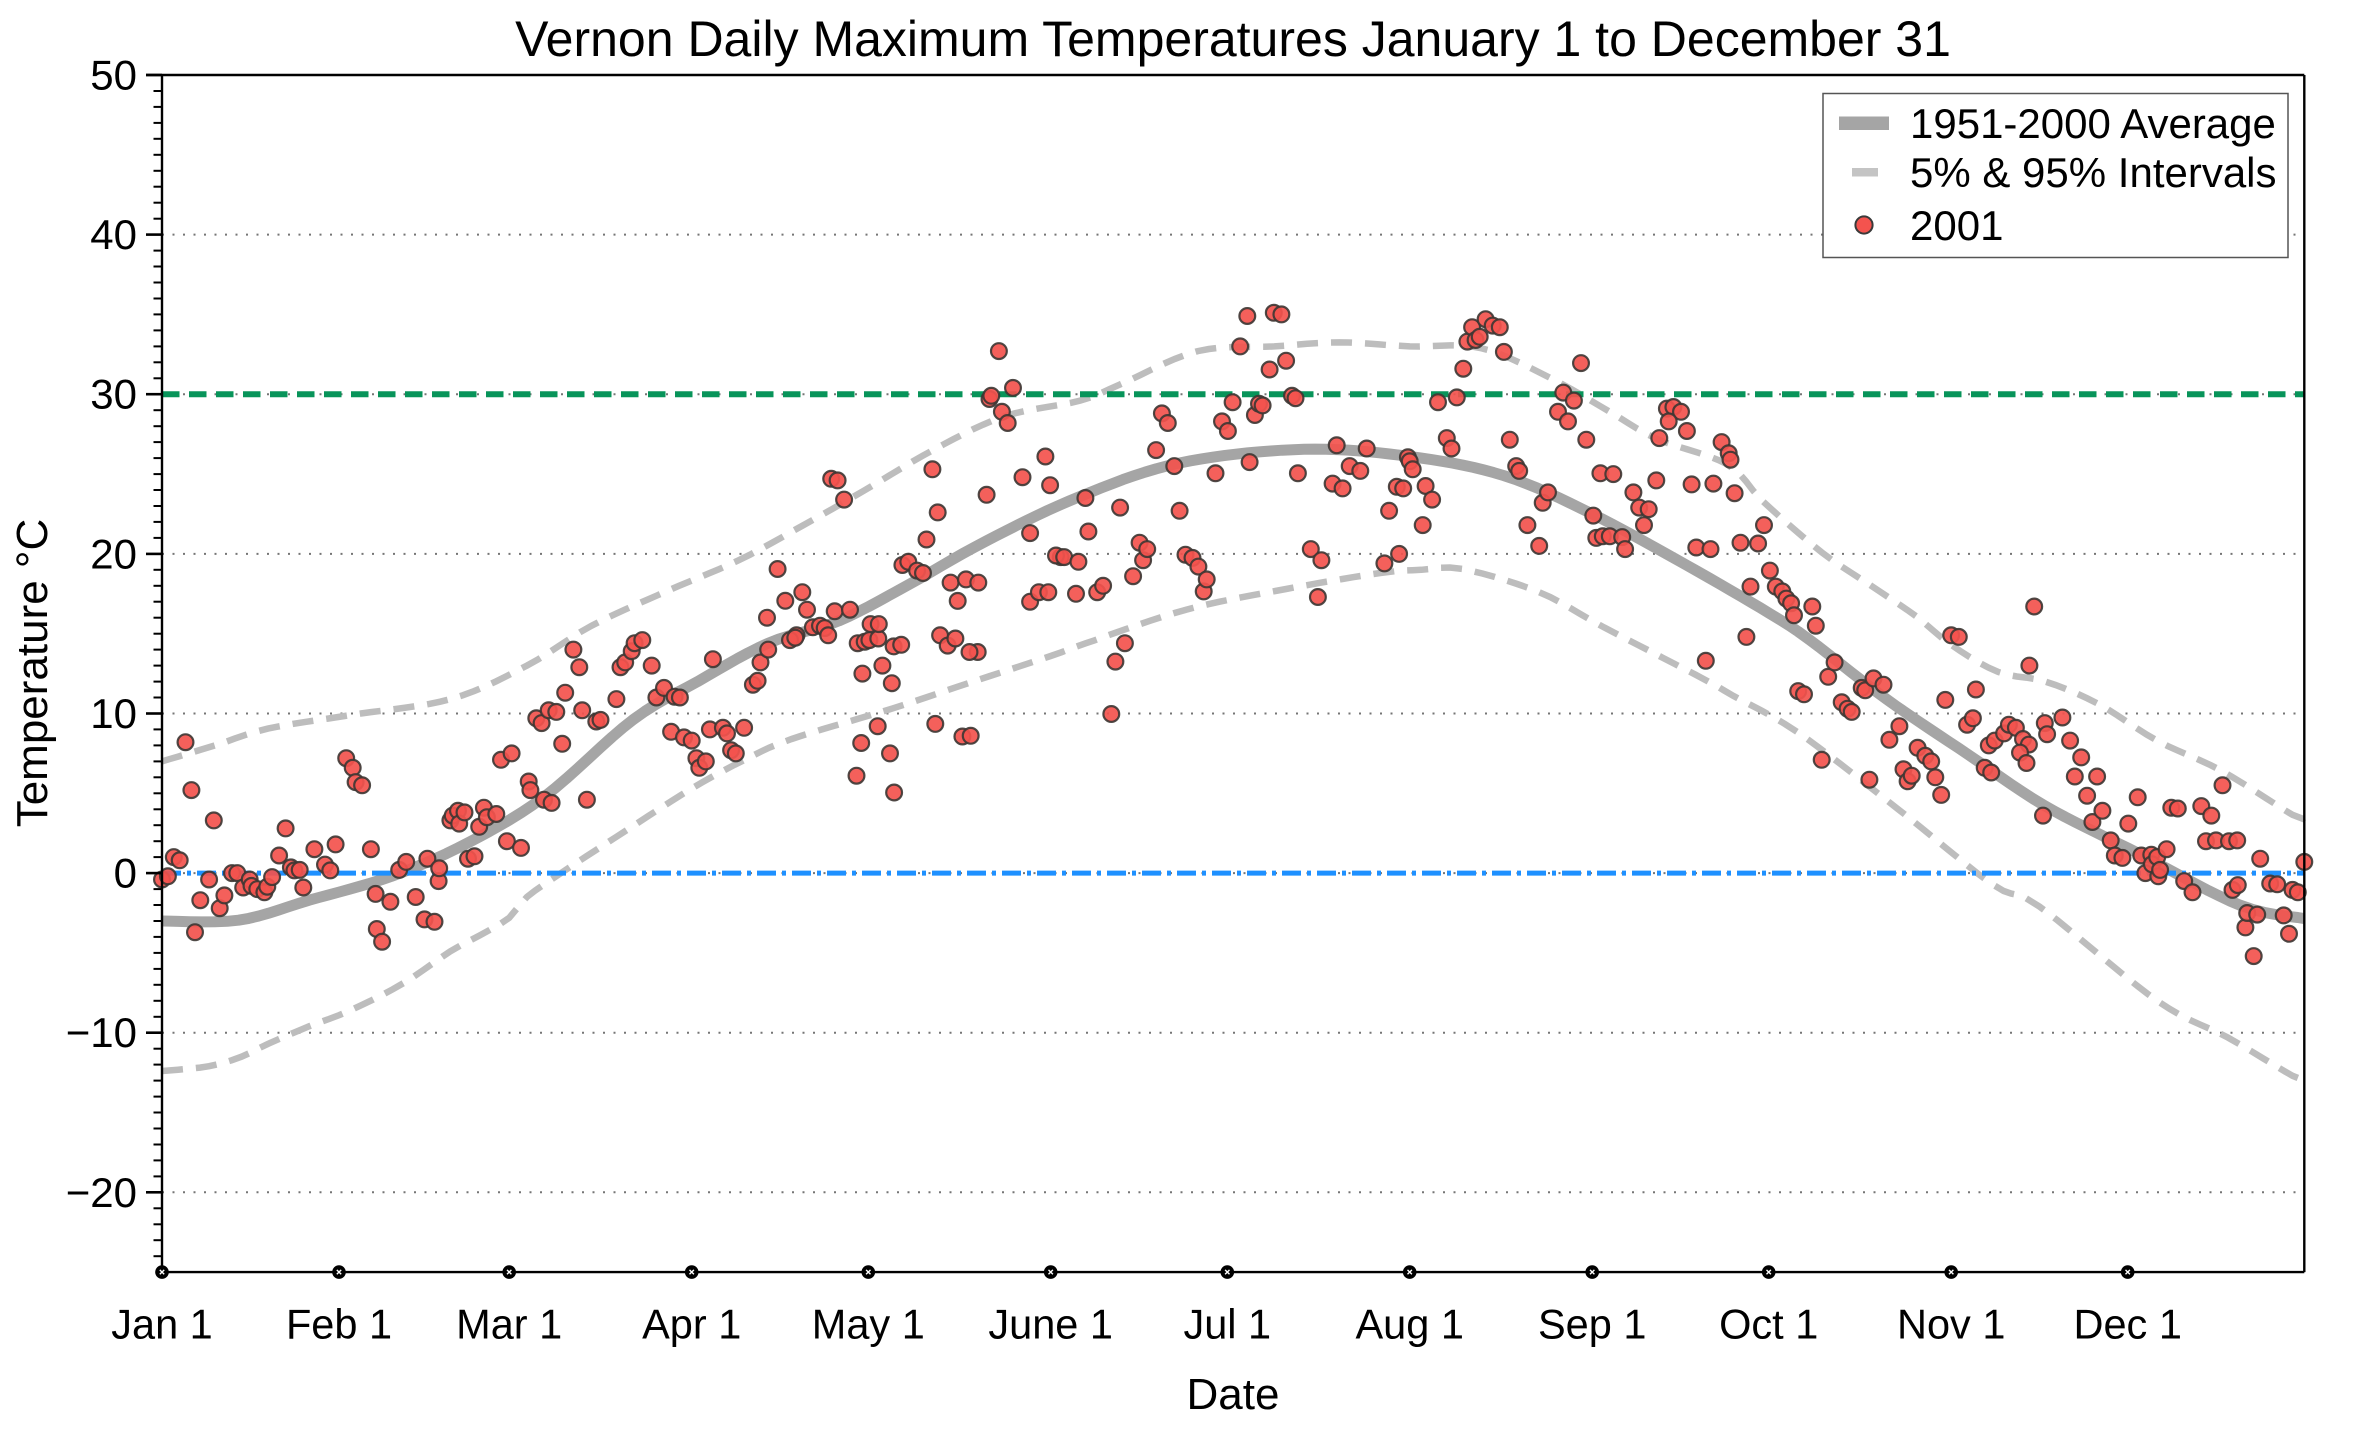 The width and height of the screenshot is (2360, 1432). What do you see at coordinates (113, 234) in the screenshot?
I see `svg-text: 40` at bounding box center [113, 234].